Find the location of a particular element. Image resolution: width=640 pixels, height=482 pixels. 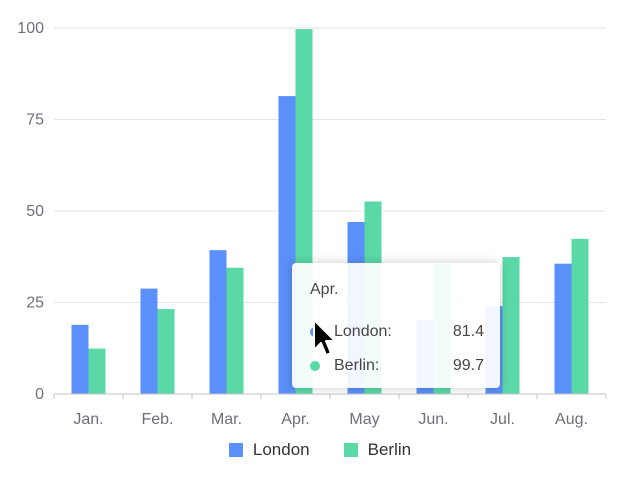

legend: London Berlin is located at coordinates (320, 450).